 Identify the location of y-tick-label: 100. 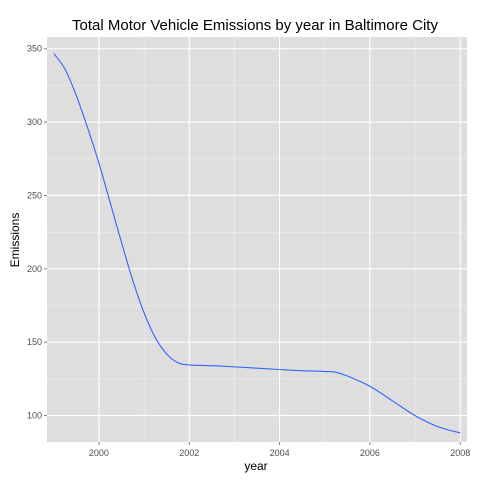
(34, 416).